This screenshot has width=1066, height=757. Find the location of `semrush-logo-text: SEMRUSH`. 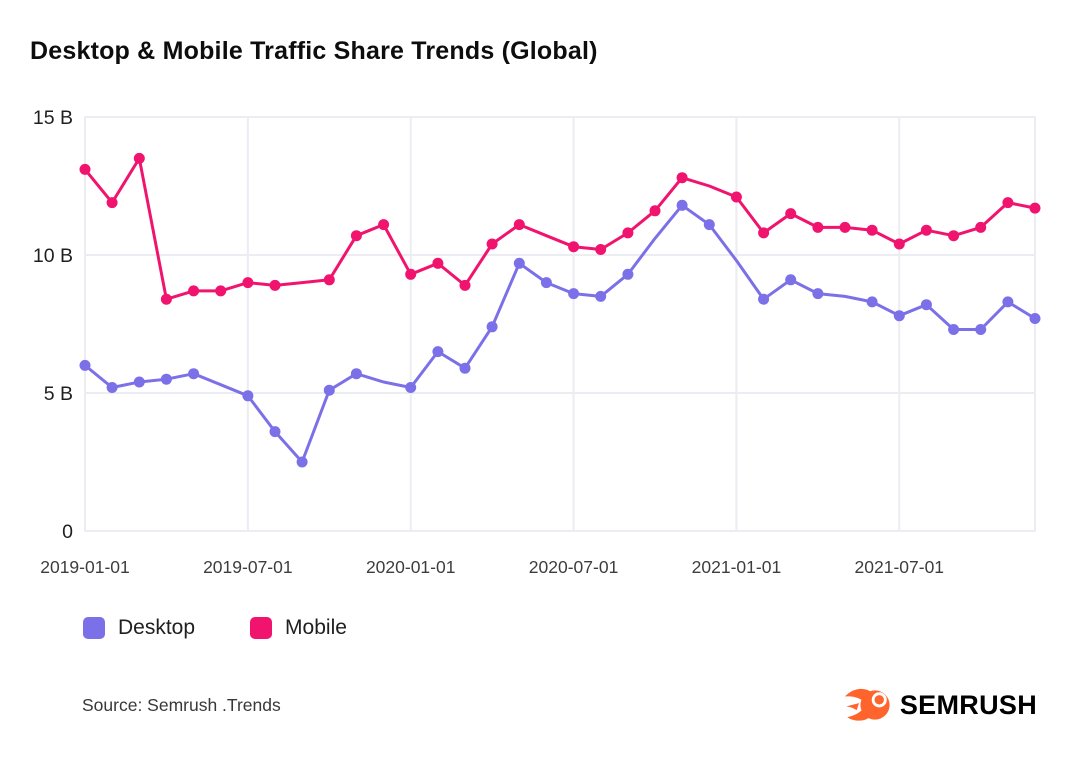

semrush-logo-text: SEMRUSH is located at coordinates (968, 704).